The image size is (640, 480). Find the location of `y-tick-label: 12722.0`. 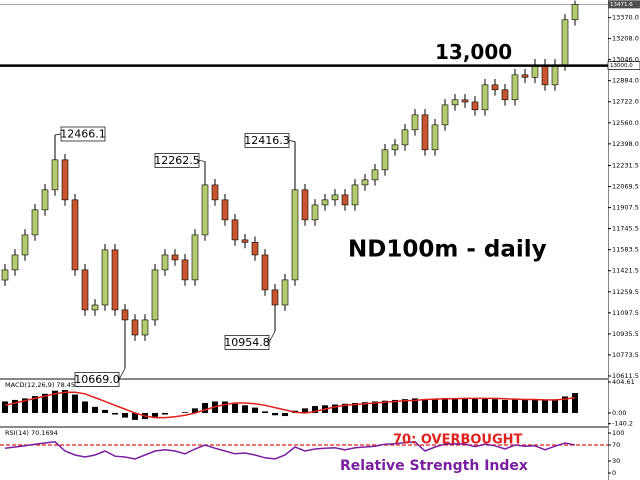

y-tick-label: 12722.0 is located at coordinates (625, 102).